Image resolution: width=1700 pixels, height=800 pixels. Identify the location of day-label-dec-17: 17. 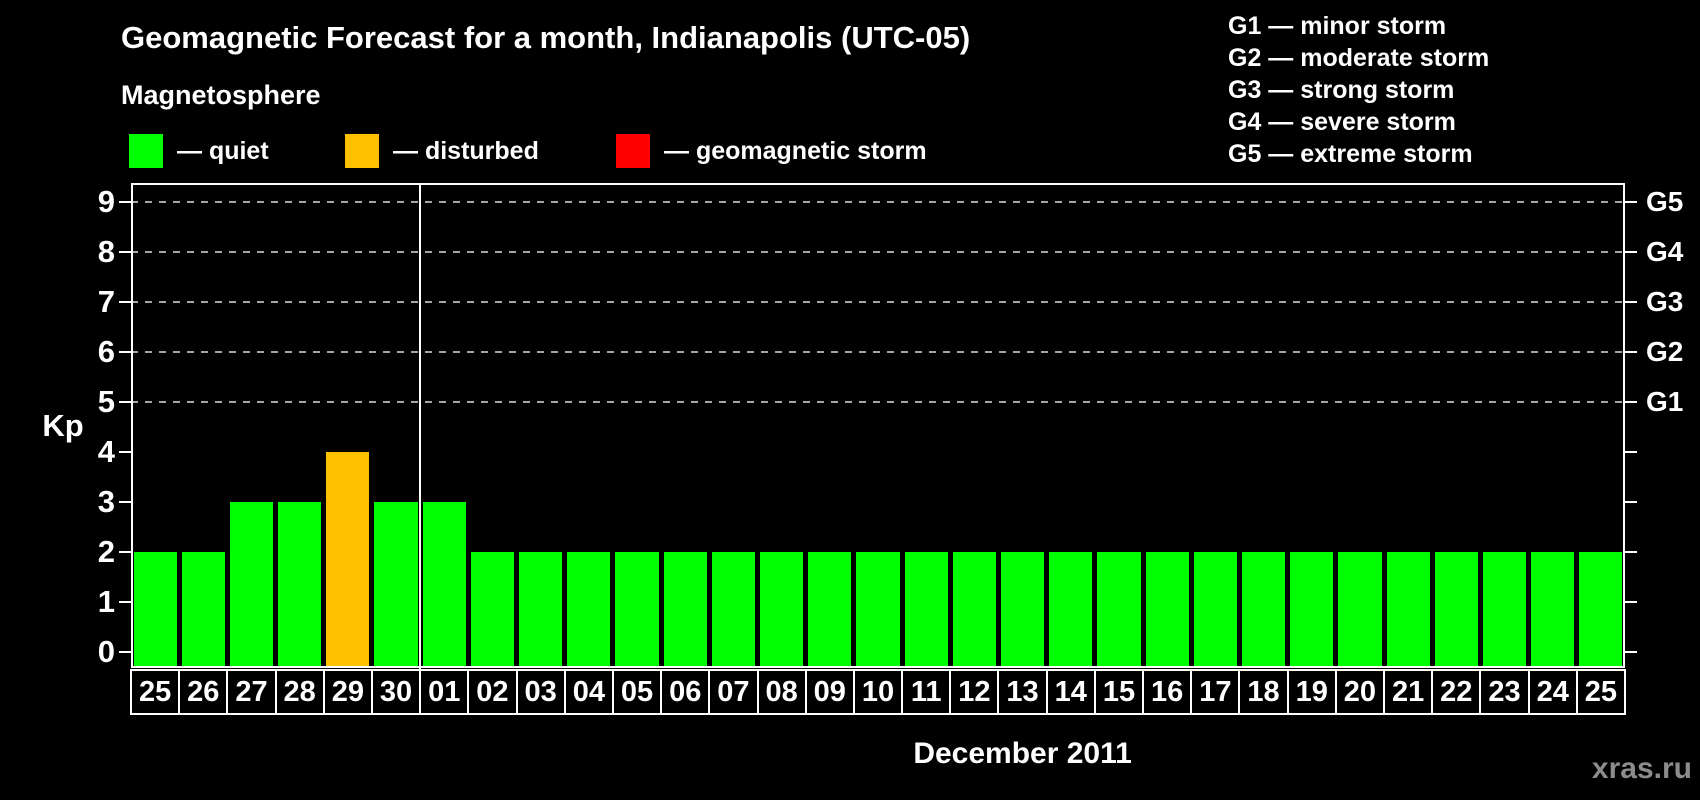
(1215, 692).